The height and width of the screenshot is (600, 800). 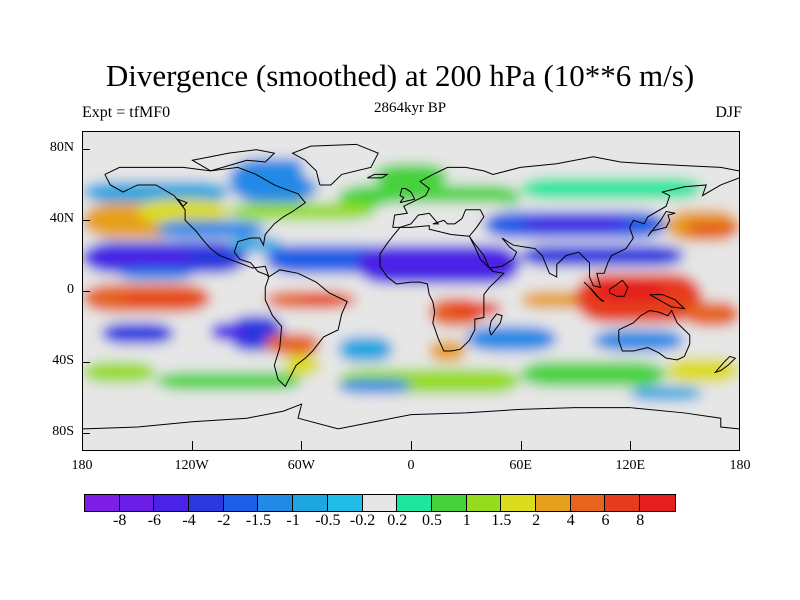 I want to click on experiment-label: Expt = tfMF0, so click(x=126, y=112).